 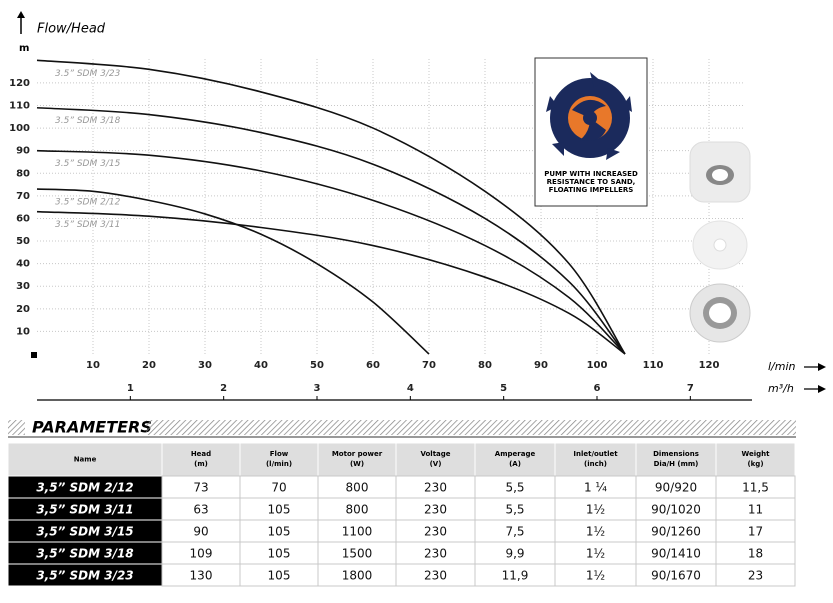 What do you see at coordinates (84, 554) in the screenshot?
I see `model-name: 3,5” SDM 3/18` at bounding box center [84, 554].